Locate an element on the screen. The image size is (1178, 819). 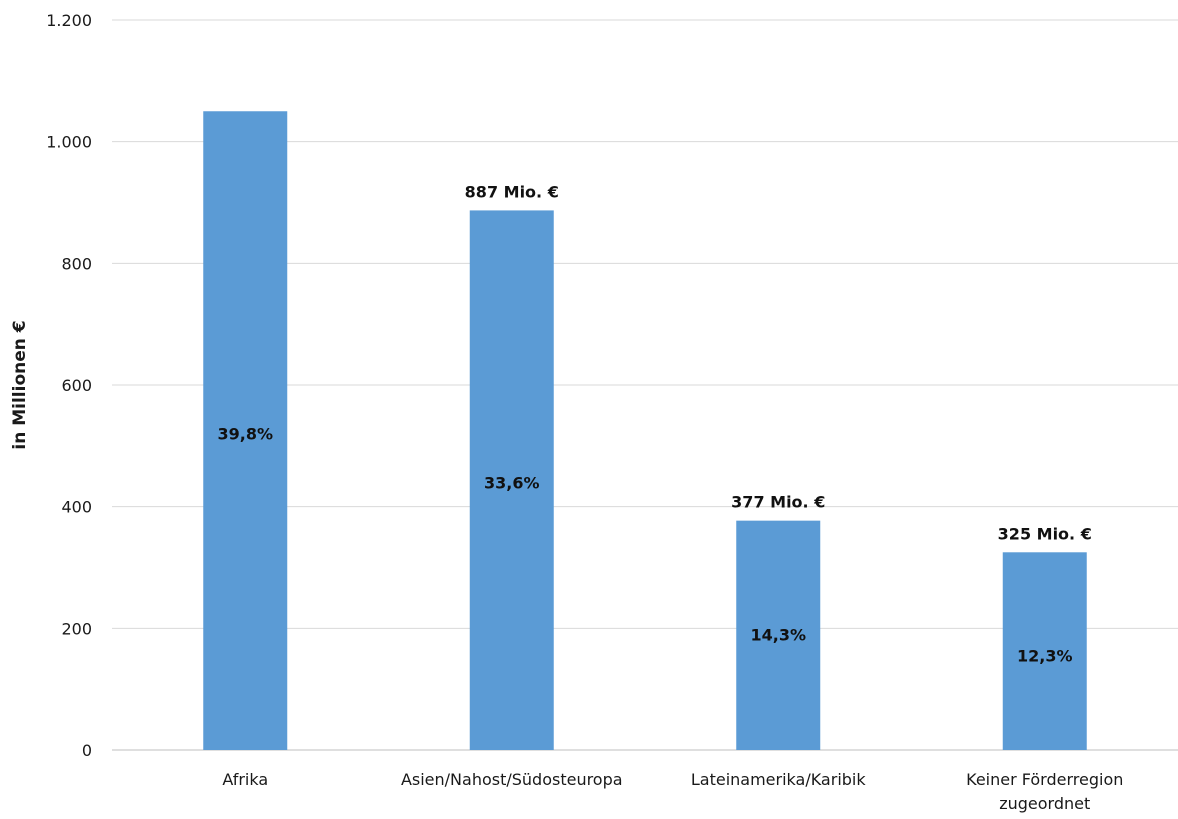
x-category-label: Afrika is located at coordinates (245, 779).